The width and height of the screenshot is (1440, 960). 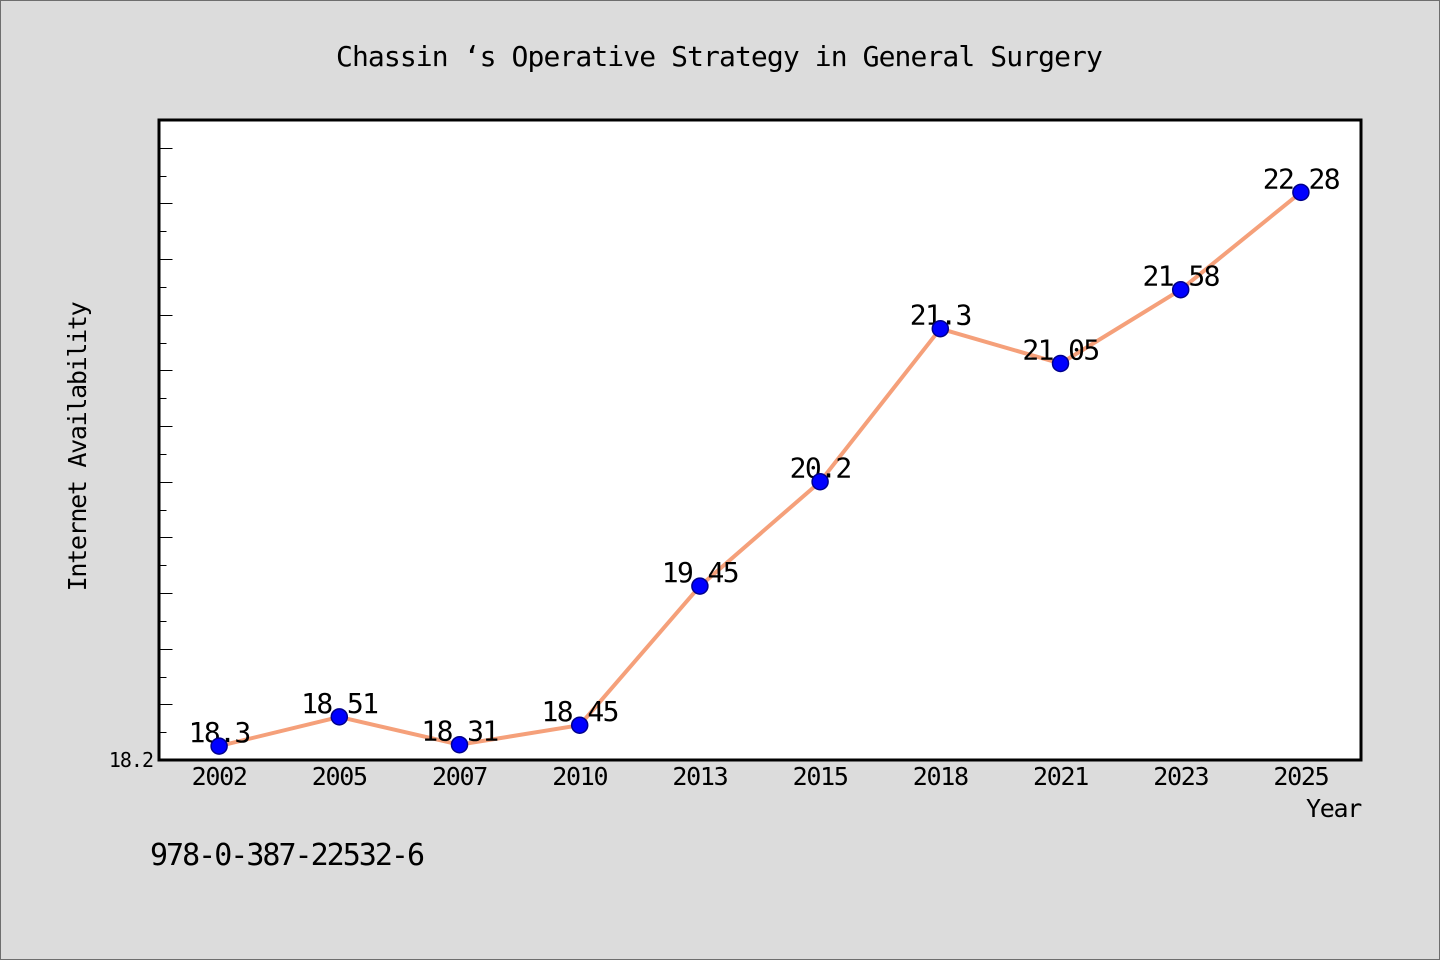 What do you see at coordinates (699, 776) in the screenshot?
I see `x-tick-label: 2013` at bounding box center [699, 776].